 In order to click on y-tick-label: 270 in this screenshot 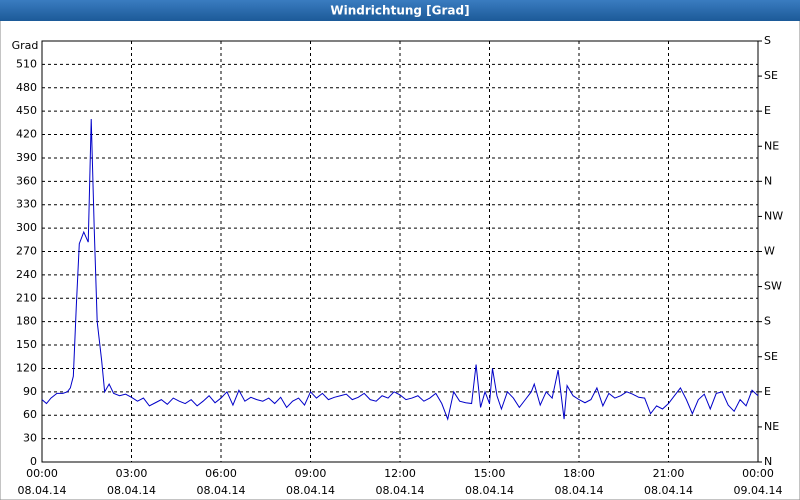, I will do `click(26, 251)`.